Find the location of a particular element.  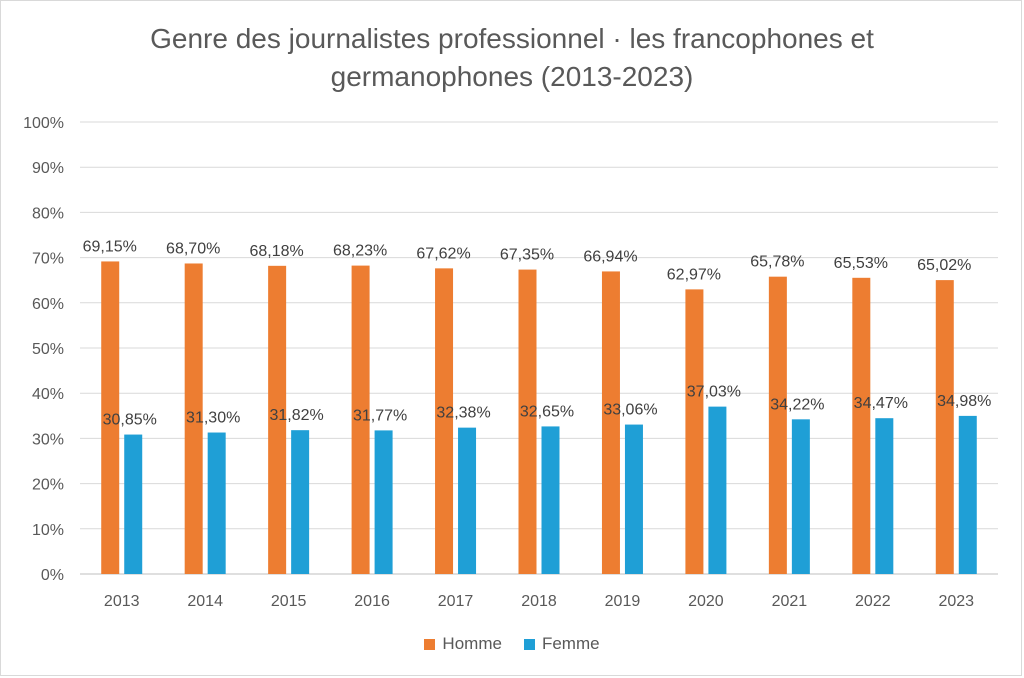

data-label: 32,38% is located at coordinates (463, 413).